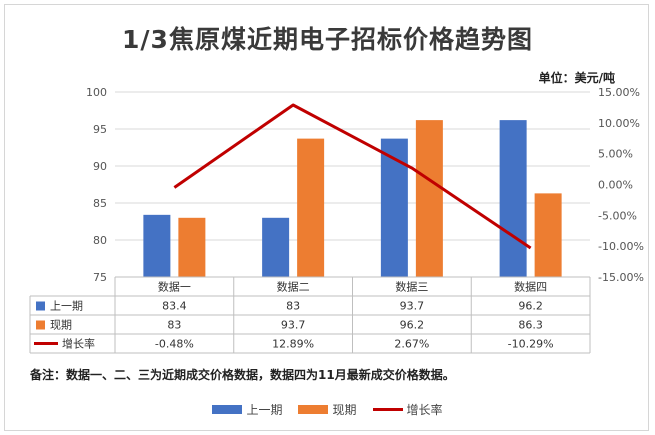 The height and width of the screenshot is (435, 655). What do you see at coordinates (174, 287) in the screenshot?
I see `category-label: 数据一` at bounding box center [174, 287].